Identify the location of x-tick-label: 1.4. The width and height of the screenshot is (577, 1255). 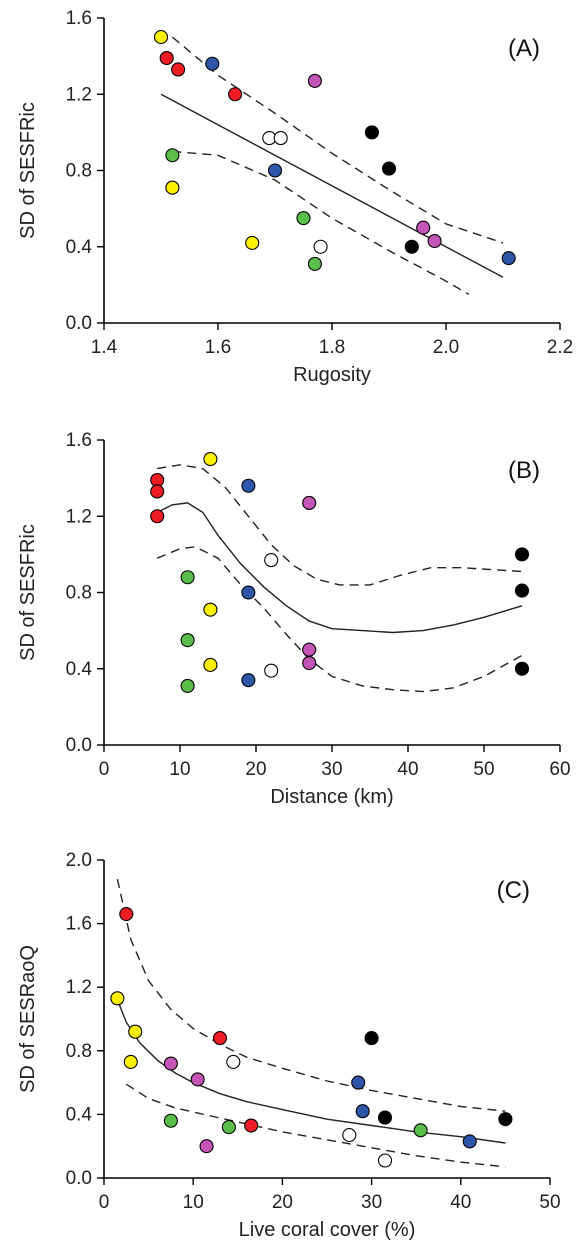
(104, 347).